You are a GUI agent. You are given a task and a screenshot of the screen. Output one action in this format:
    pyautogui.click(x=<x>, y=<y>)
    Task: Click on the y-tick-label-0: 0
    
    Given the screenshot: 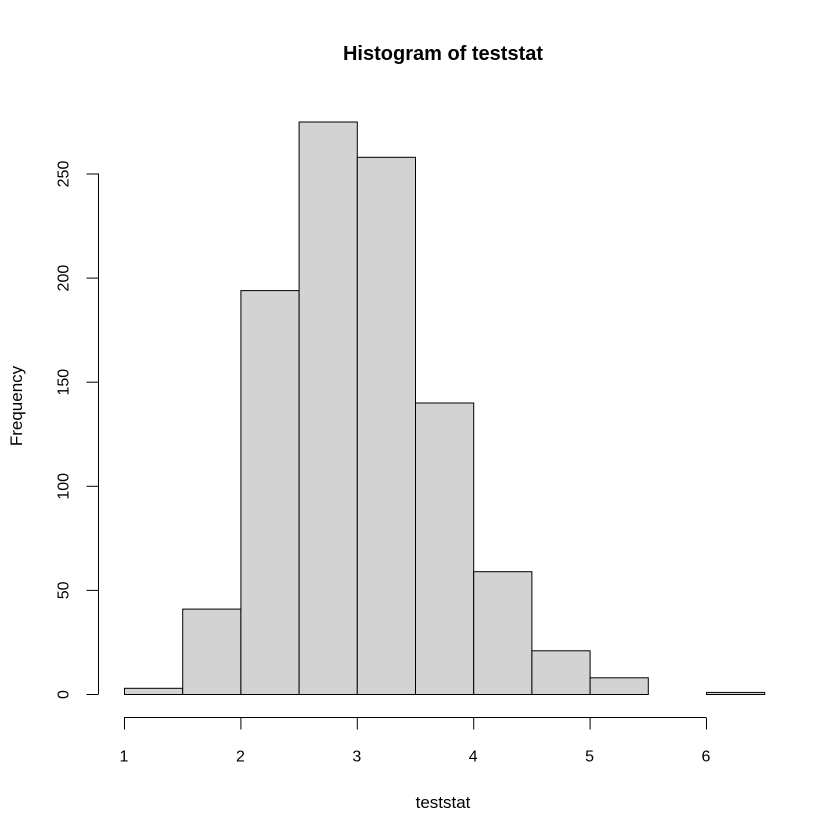 What is the action you would take?
    pyautogui.click(x=64, y=694)
    